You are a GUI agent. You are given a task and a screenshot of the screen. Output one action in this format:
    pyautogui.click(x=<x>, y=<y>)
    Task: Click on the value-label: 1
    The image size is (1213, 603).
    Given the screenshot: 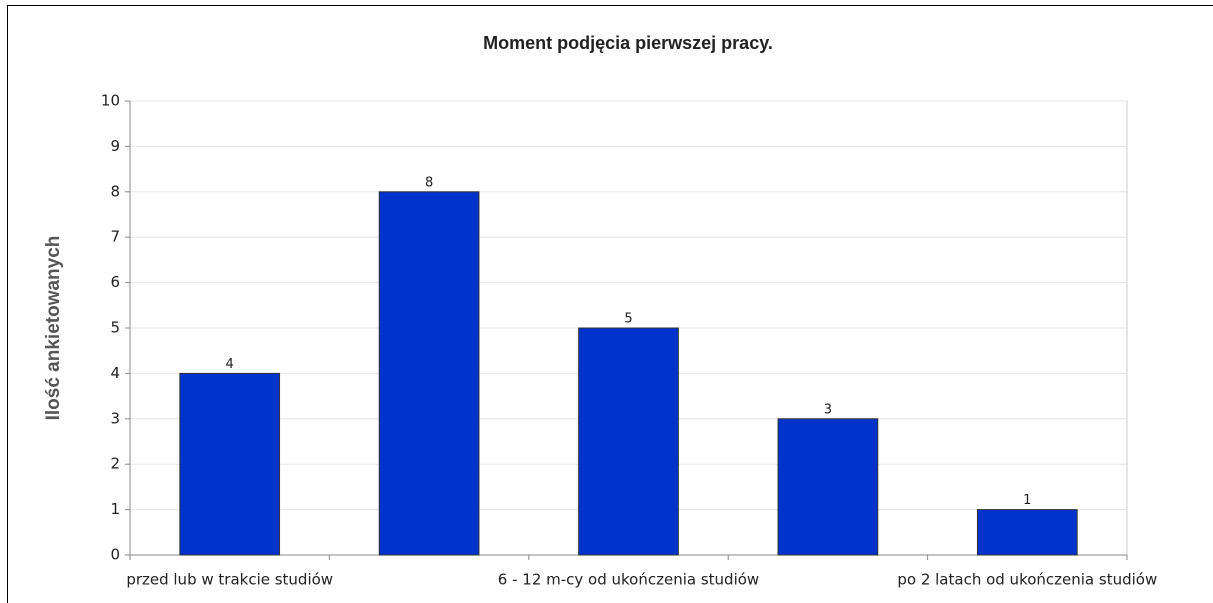 What is the action you would take?
    pyautogui.click(x=1027, y=500)
    